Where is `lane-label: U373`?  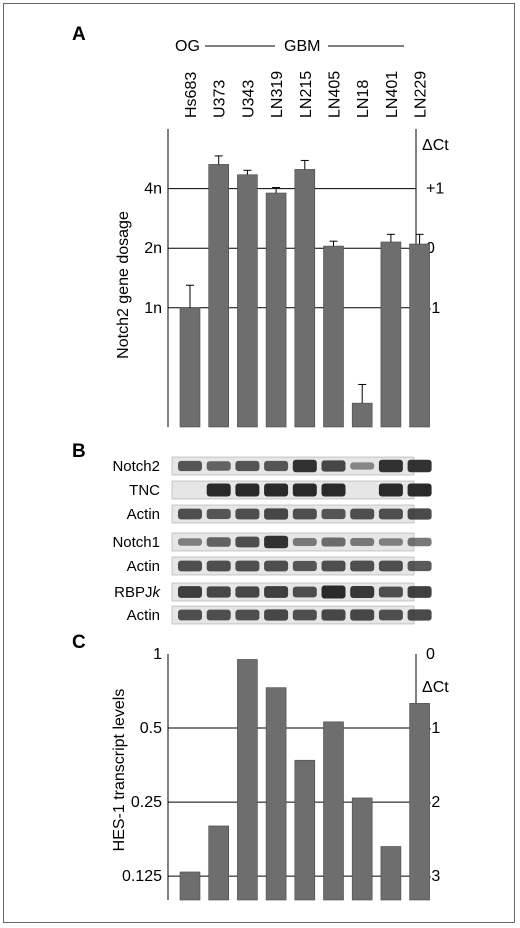
lane-label: U373 is located at coordinates (220, 99).